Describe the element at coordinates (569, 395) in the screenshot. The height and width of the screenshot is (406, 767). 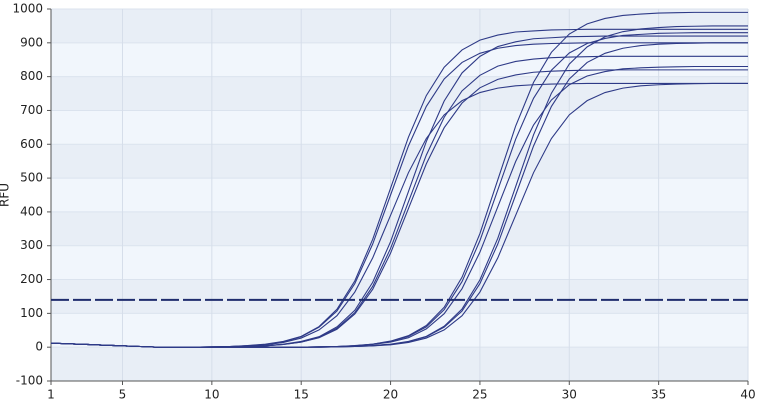
I see `x-tick-label: 30` at that location.